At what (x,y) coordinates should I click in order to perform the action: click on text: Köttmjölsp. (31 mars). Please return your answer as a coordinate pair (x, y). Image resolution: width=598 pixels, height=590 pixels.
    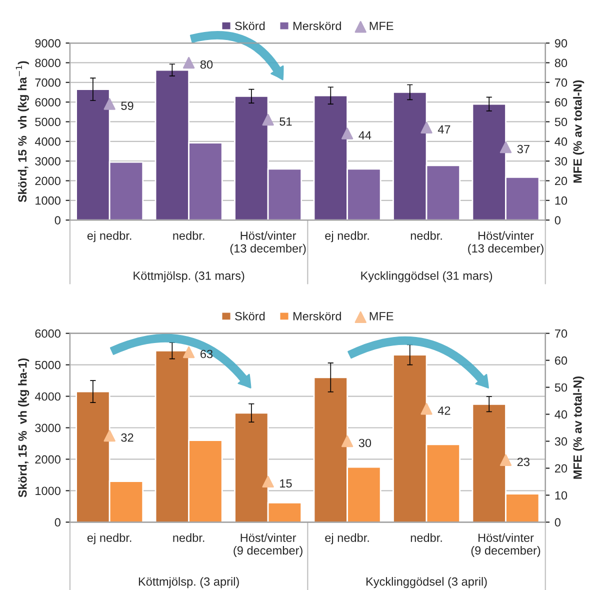
    Looking at the image, I should click on (189, 276).